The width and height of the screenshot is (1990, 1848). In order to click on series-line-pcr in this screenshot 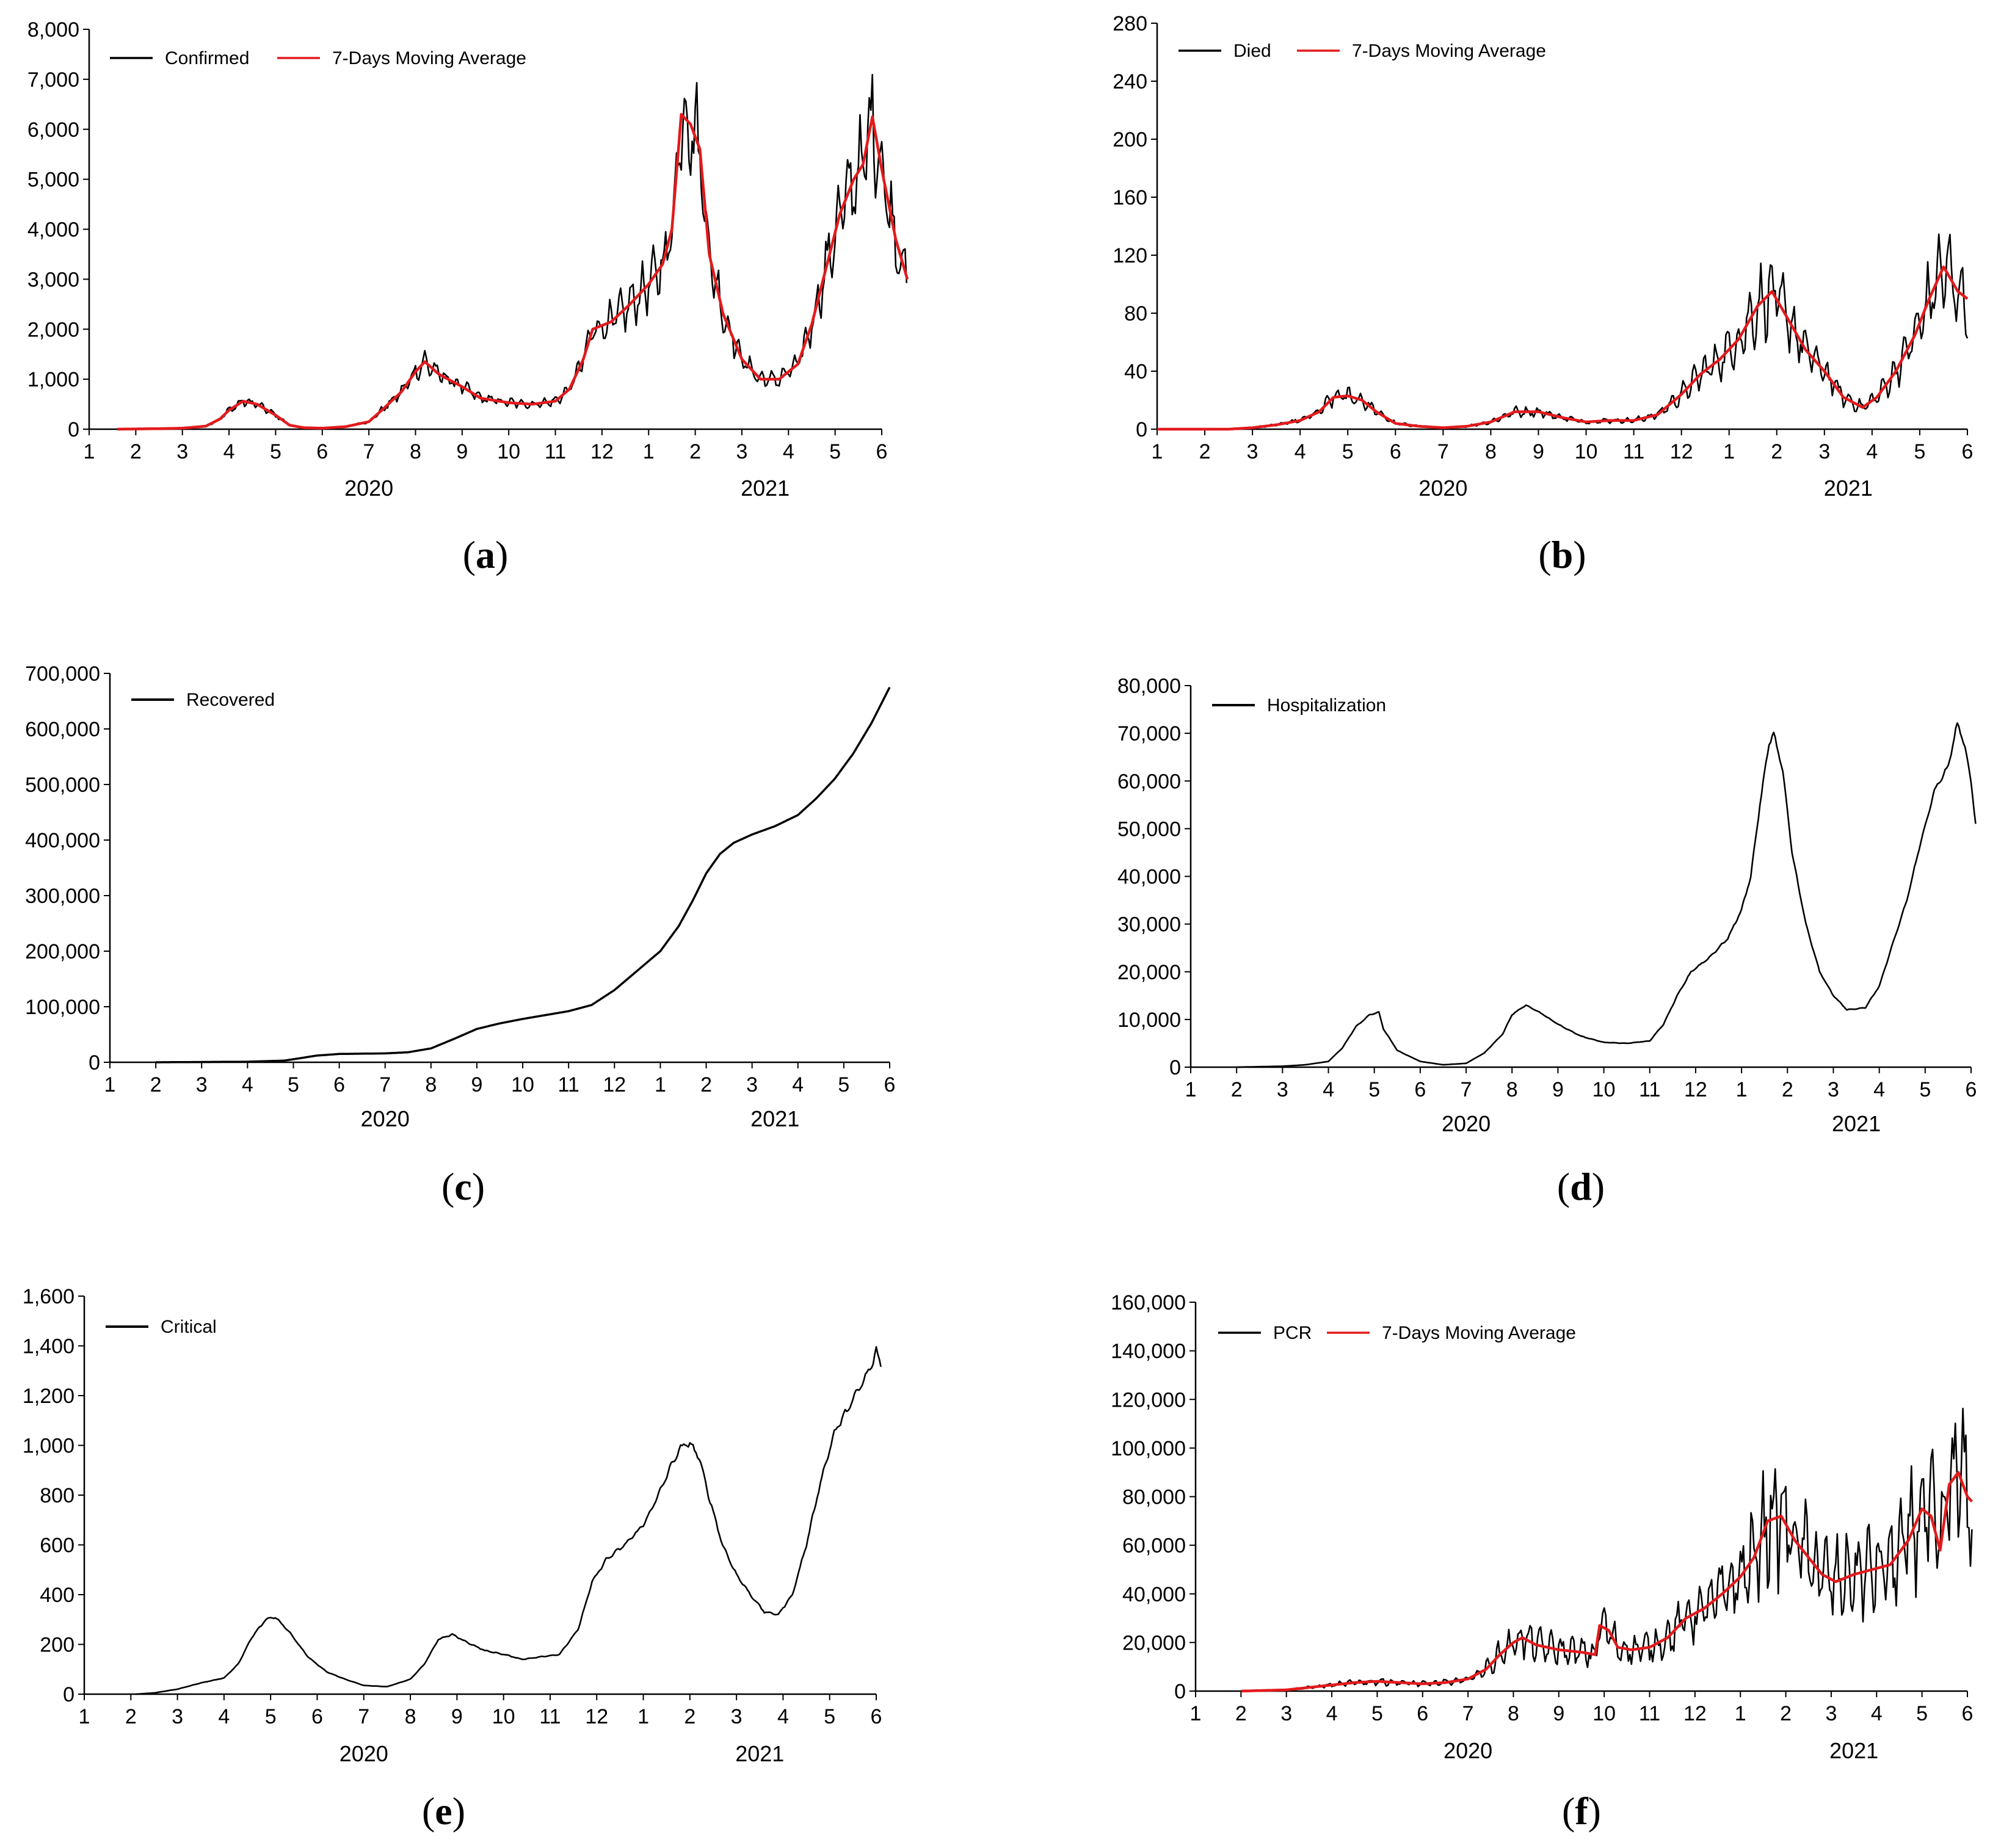, I will do `click(1607, 1549)`.